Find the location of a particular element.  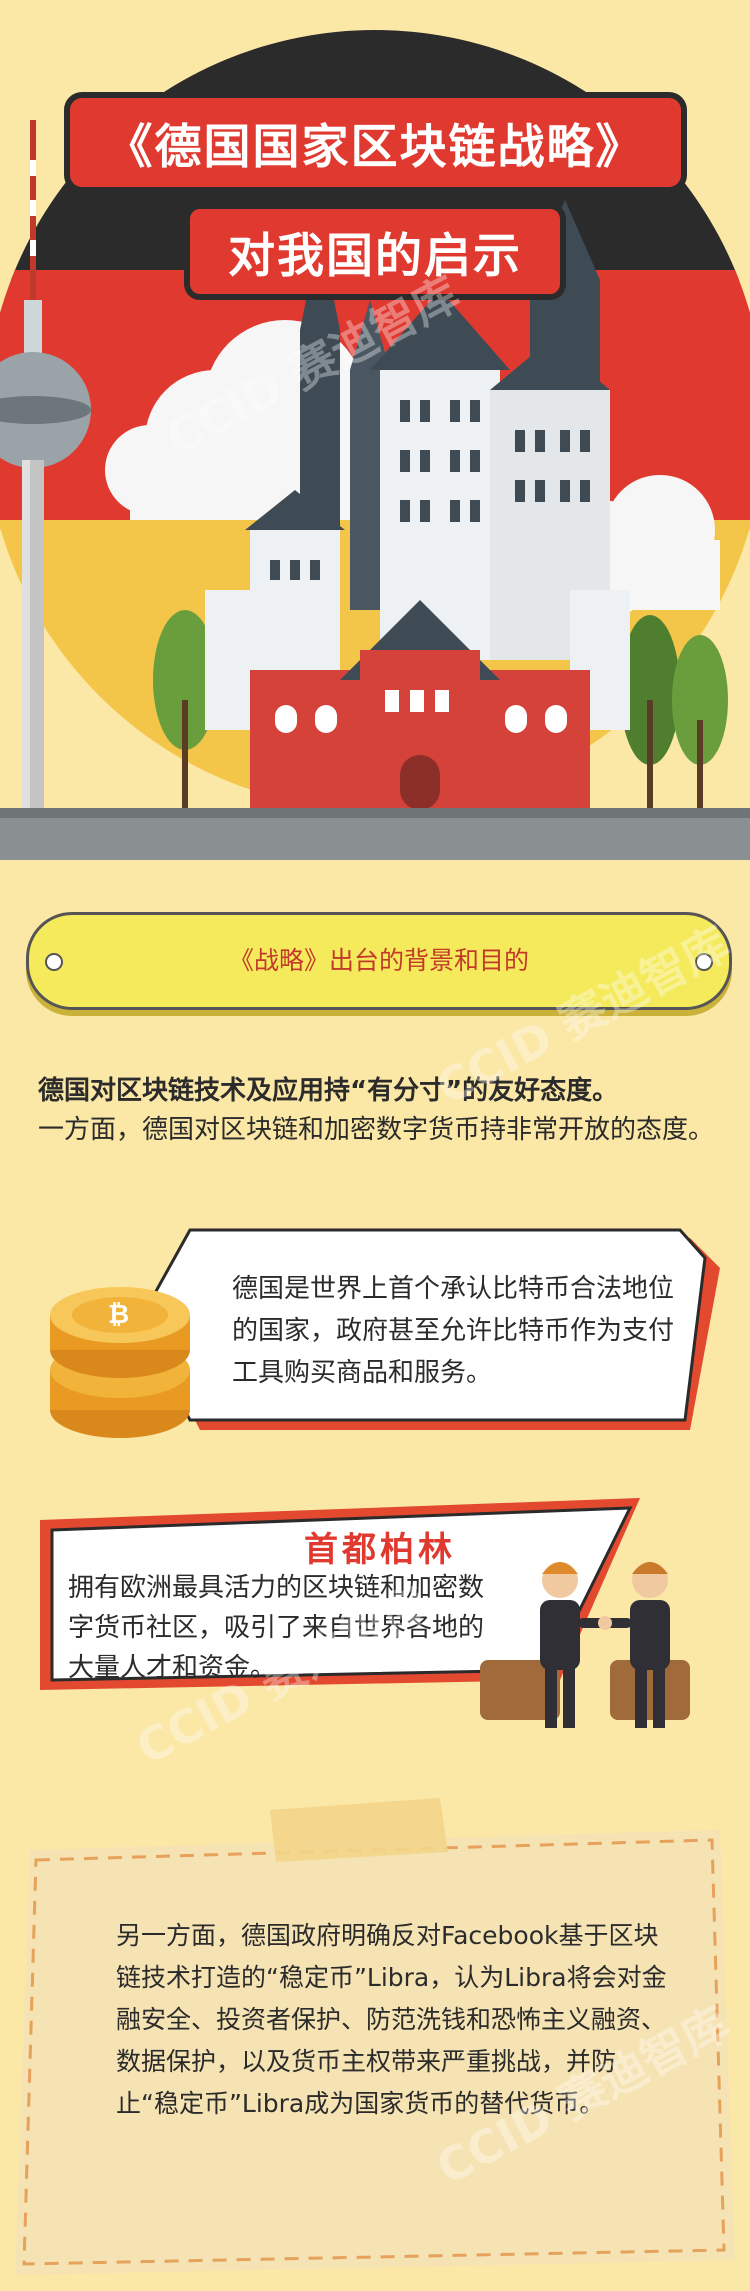

trees is located at coordinates (440, 710).